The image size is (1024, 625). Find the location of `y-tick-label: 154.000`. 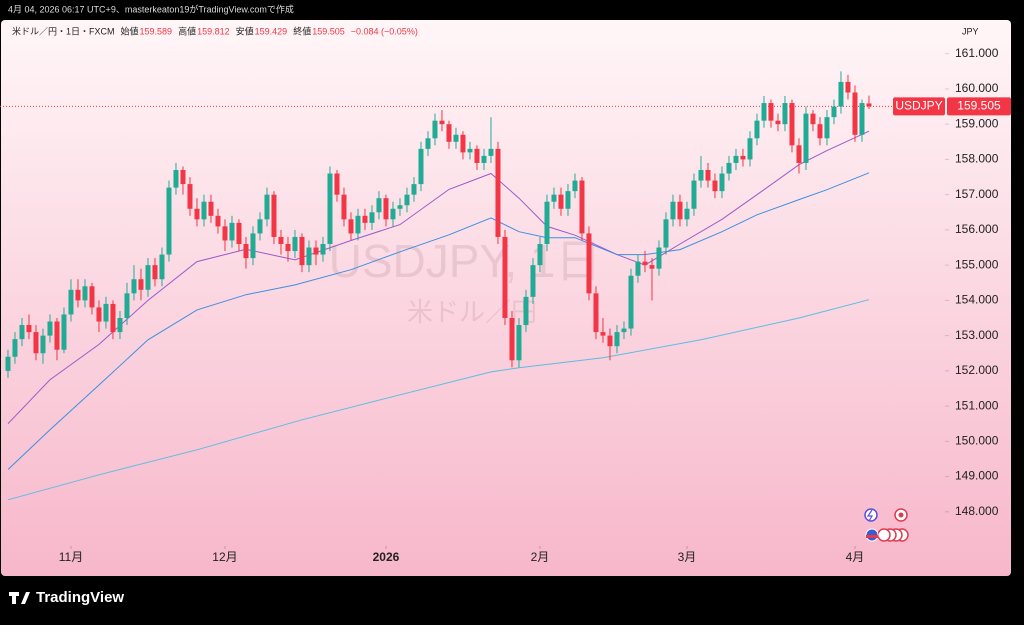

y-tick-label: 154.000 is located at coordinates (977, 300).